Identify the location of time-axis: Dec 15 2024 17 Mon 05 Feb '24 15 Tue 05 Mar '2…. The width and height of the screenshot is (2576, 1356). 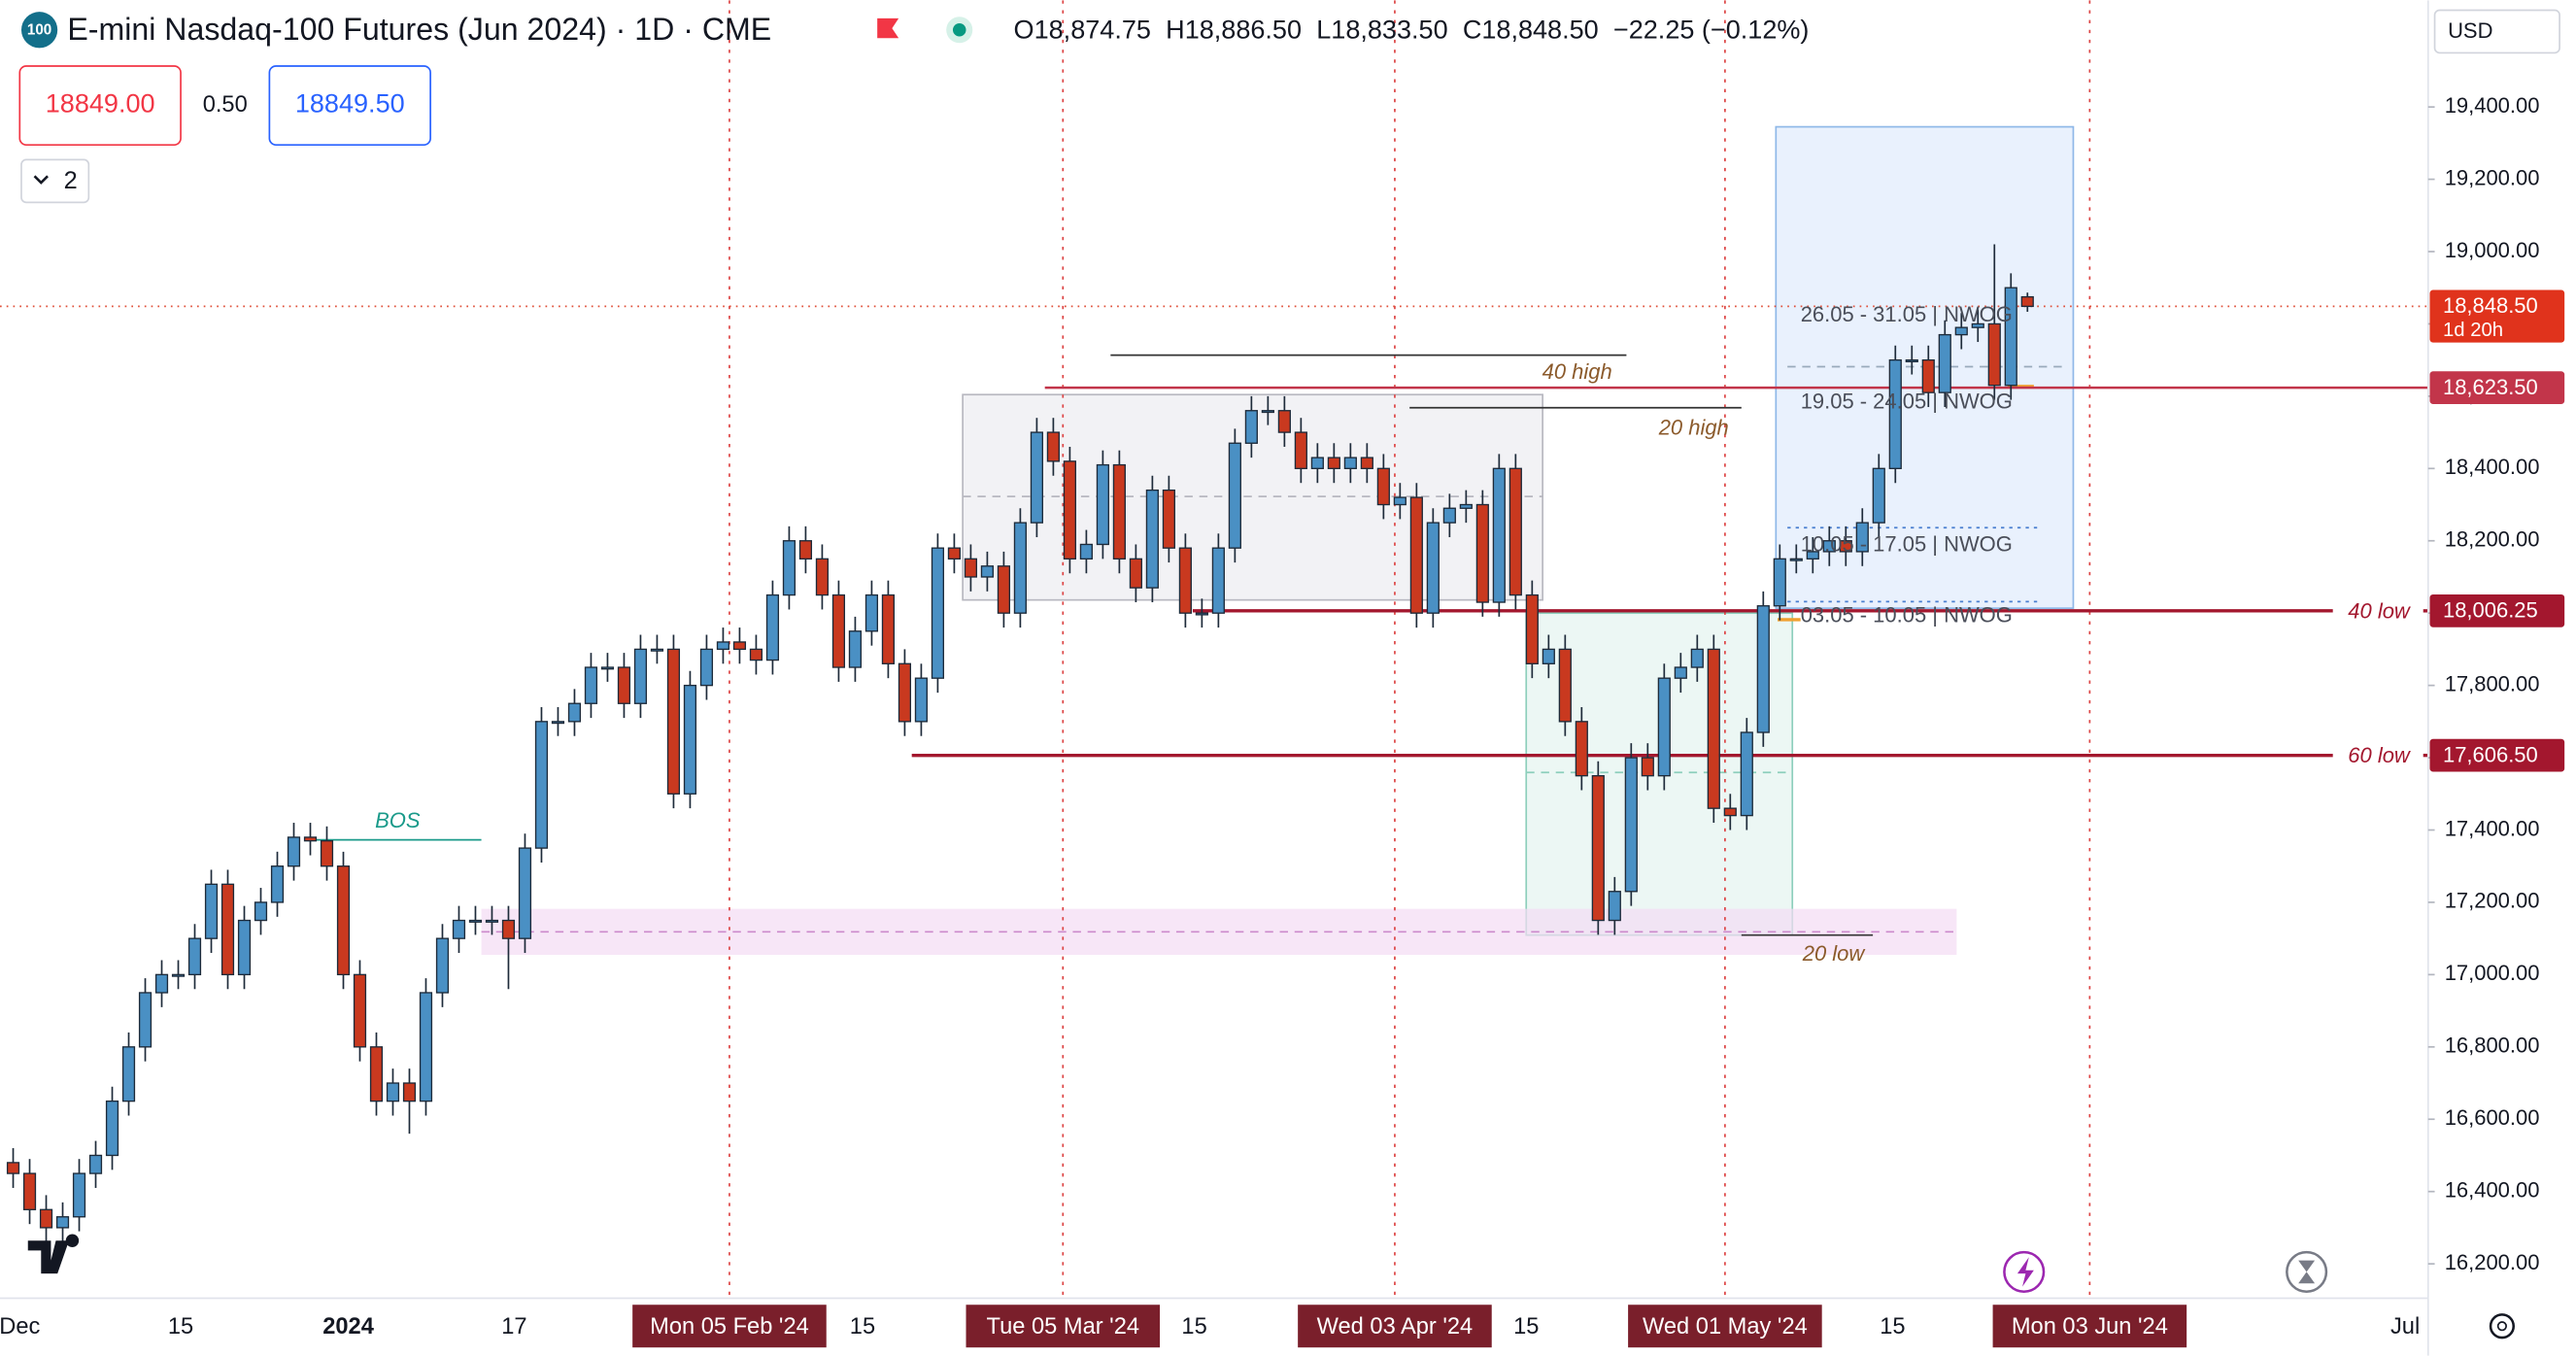
(1210, 1326).